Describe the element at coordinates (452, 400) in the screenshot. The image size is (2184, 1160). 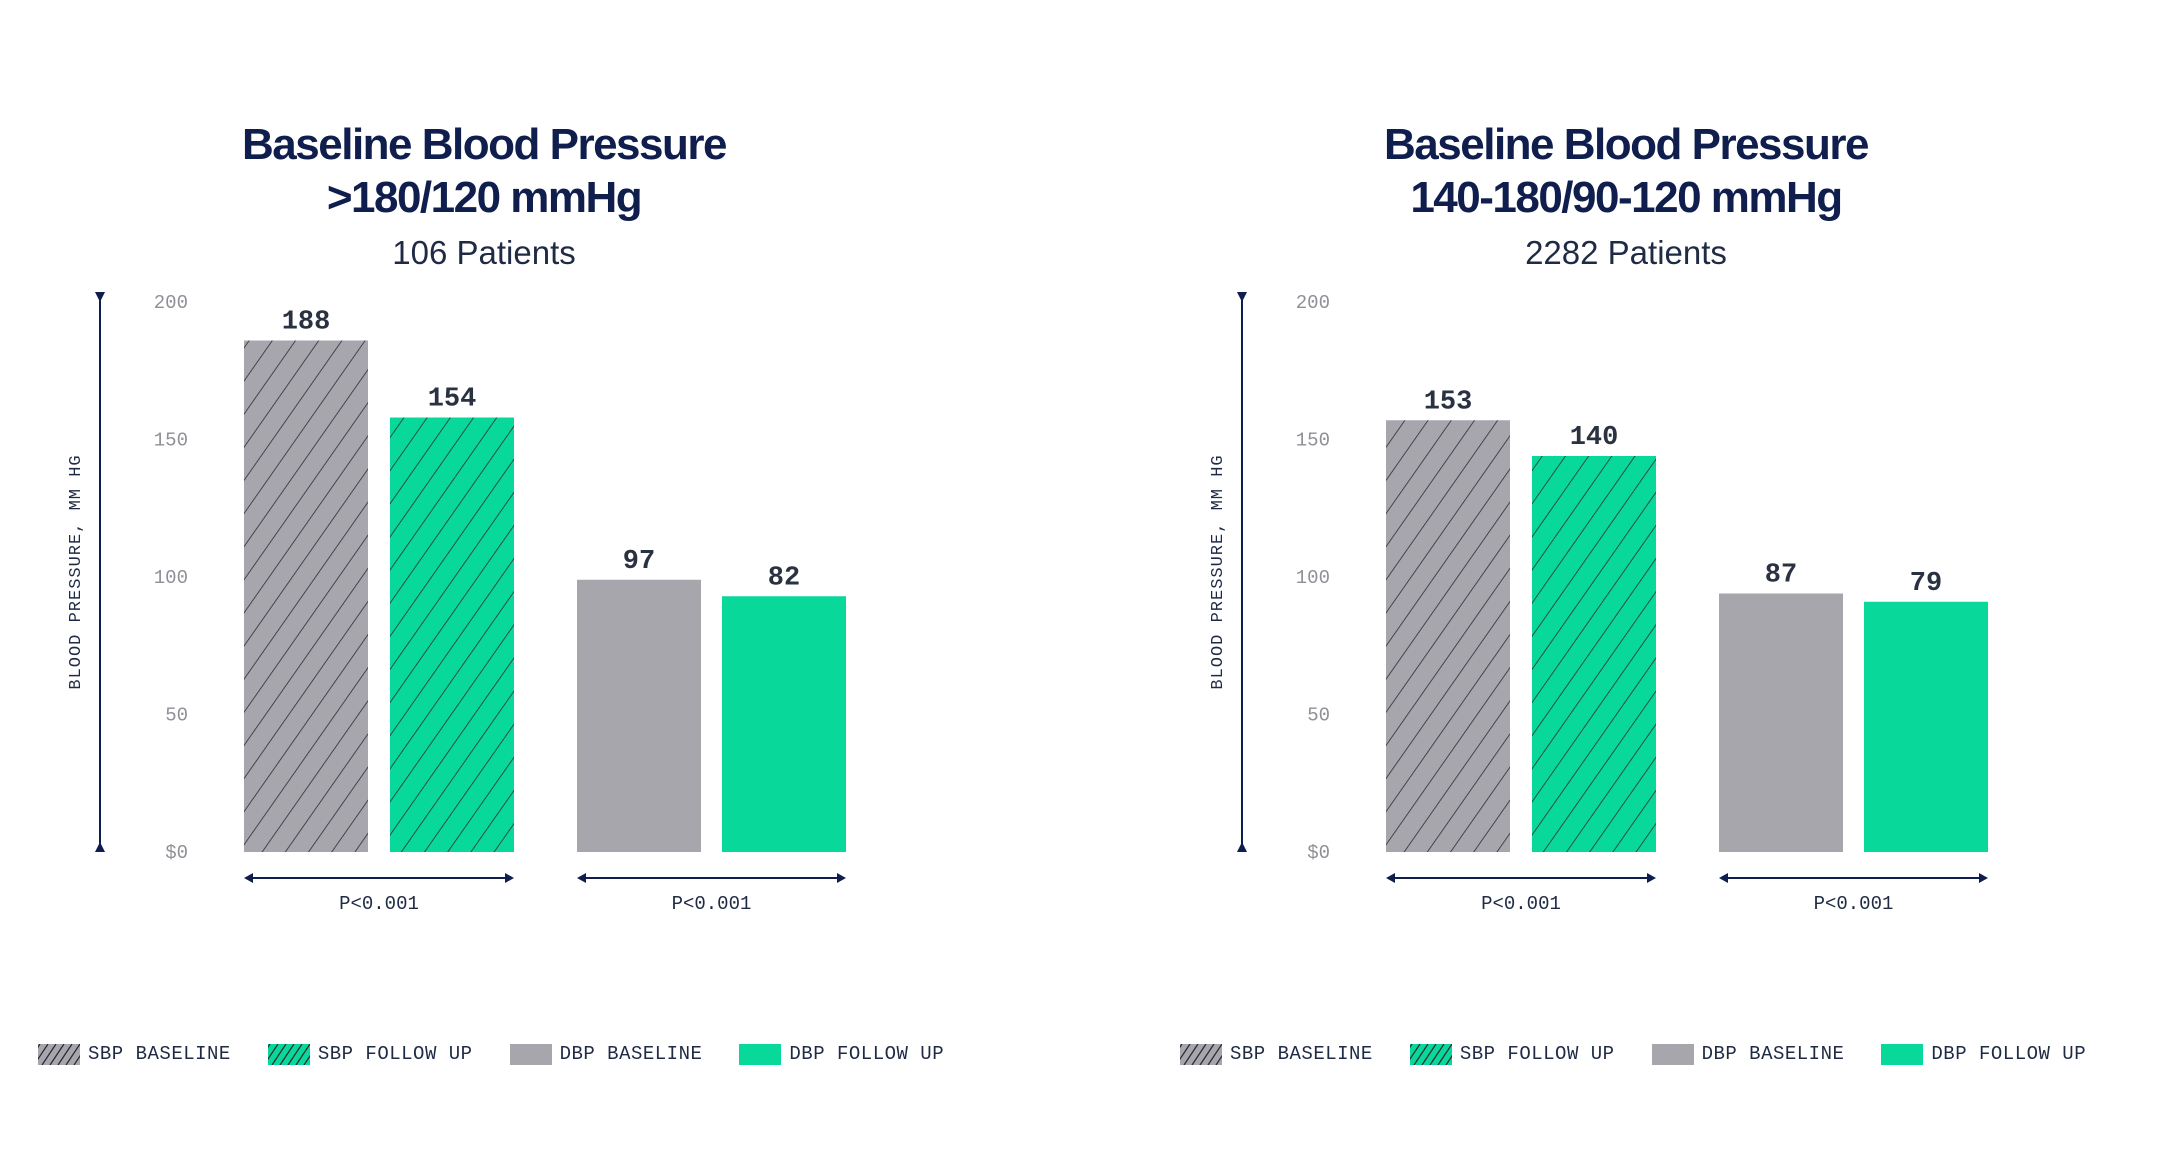
I see `bar-value-label: 154` at that location.